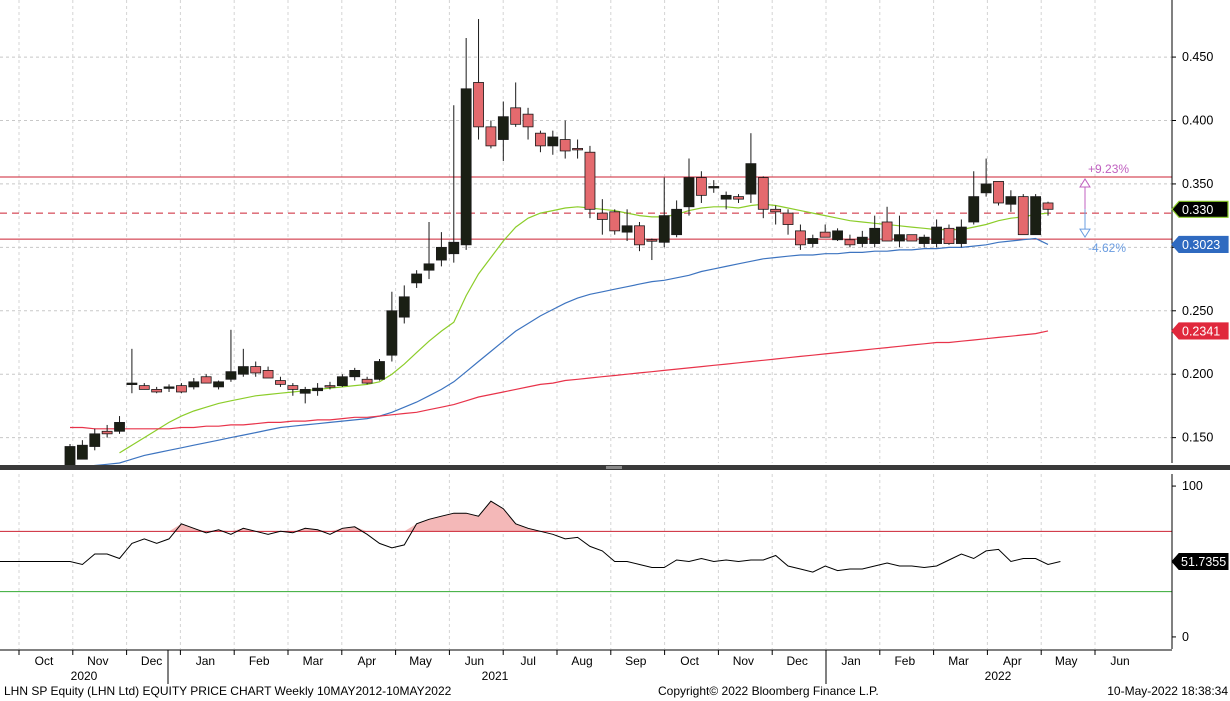  I want to click on price-value-label: 0.2341, so click(1201, 331).